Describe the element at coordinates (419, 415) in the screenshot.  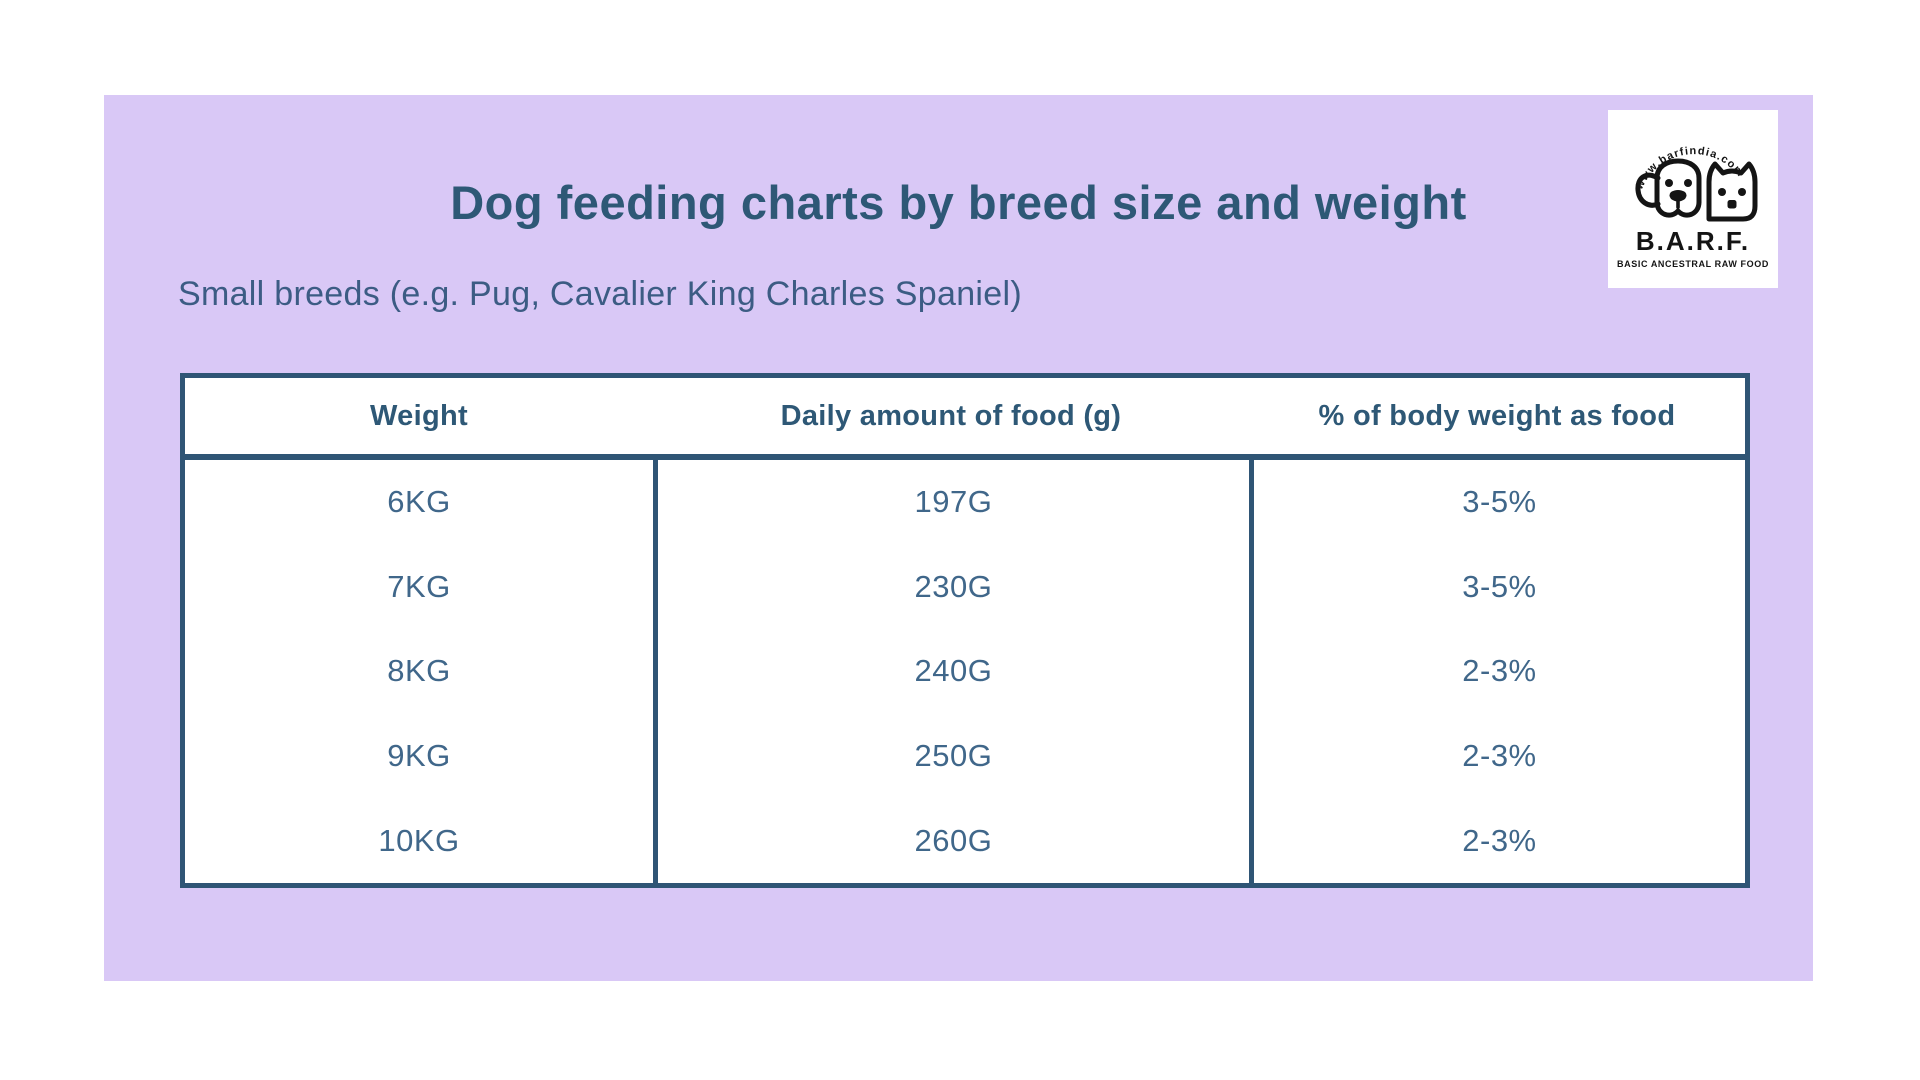
I see `column-header-weight: Weight` at that location.